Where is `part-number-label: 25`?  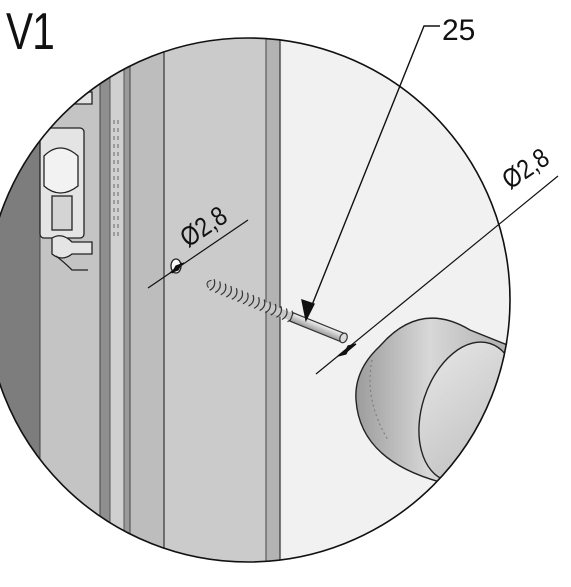
part-number-label: 25 is located at coordinates (458, 30).